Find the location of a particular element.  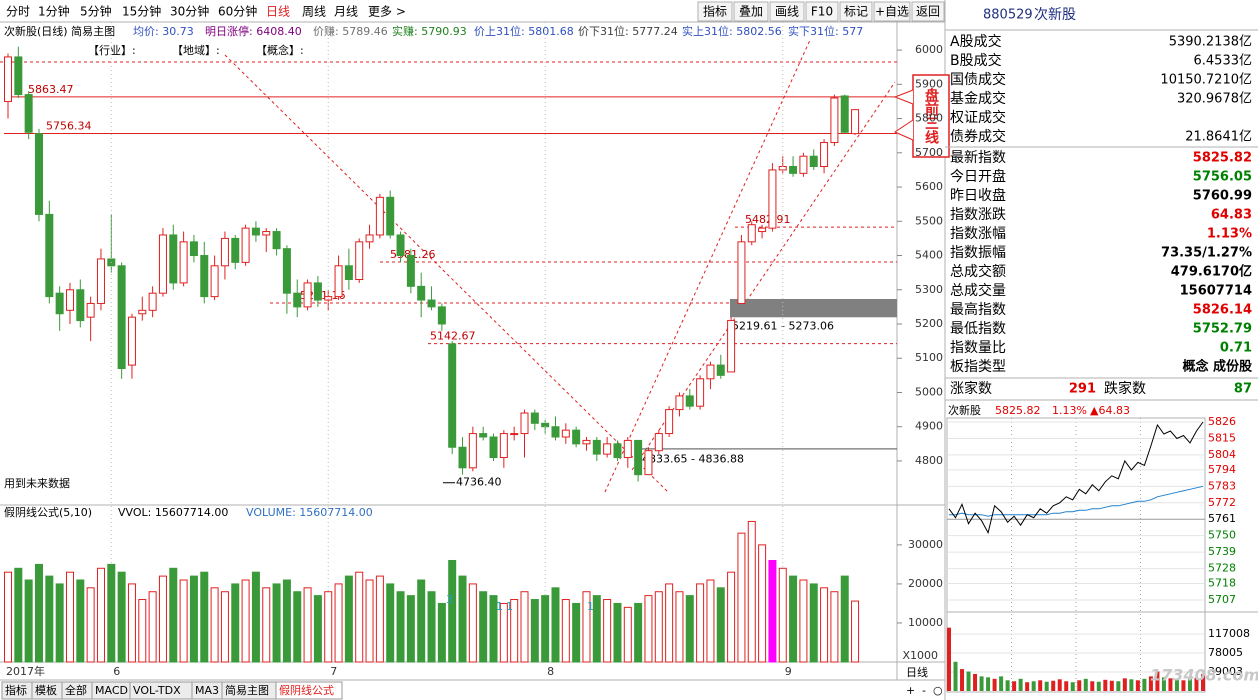

bottom-tab-label: 全部 is located at coordinates (76, 690).